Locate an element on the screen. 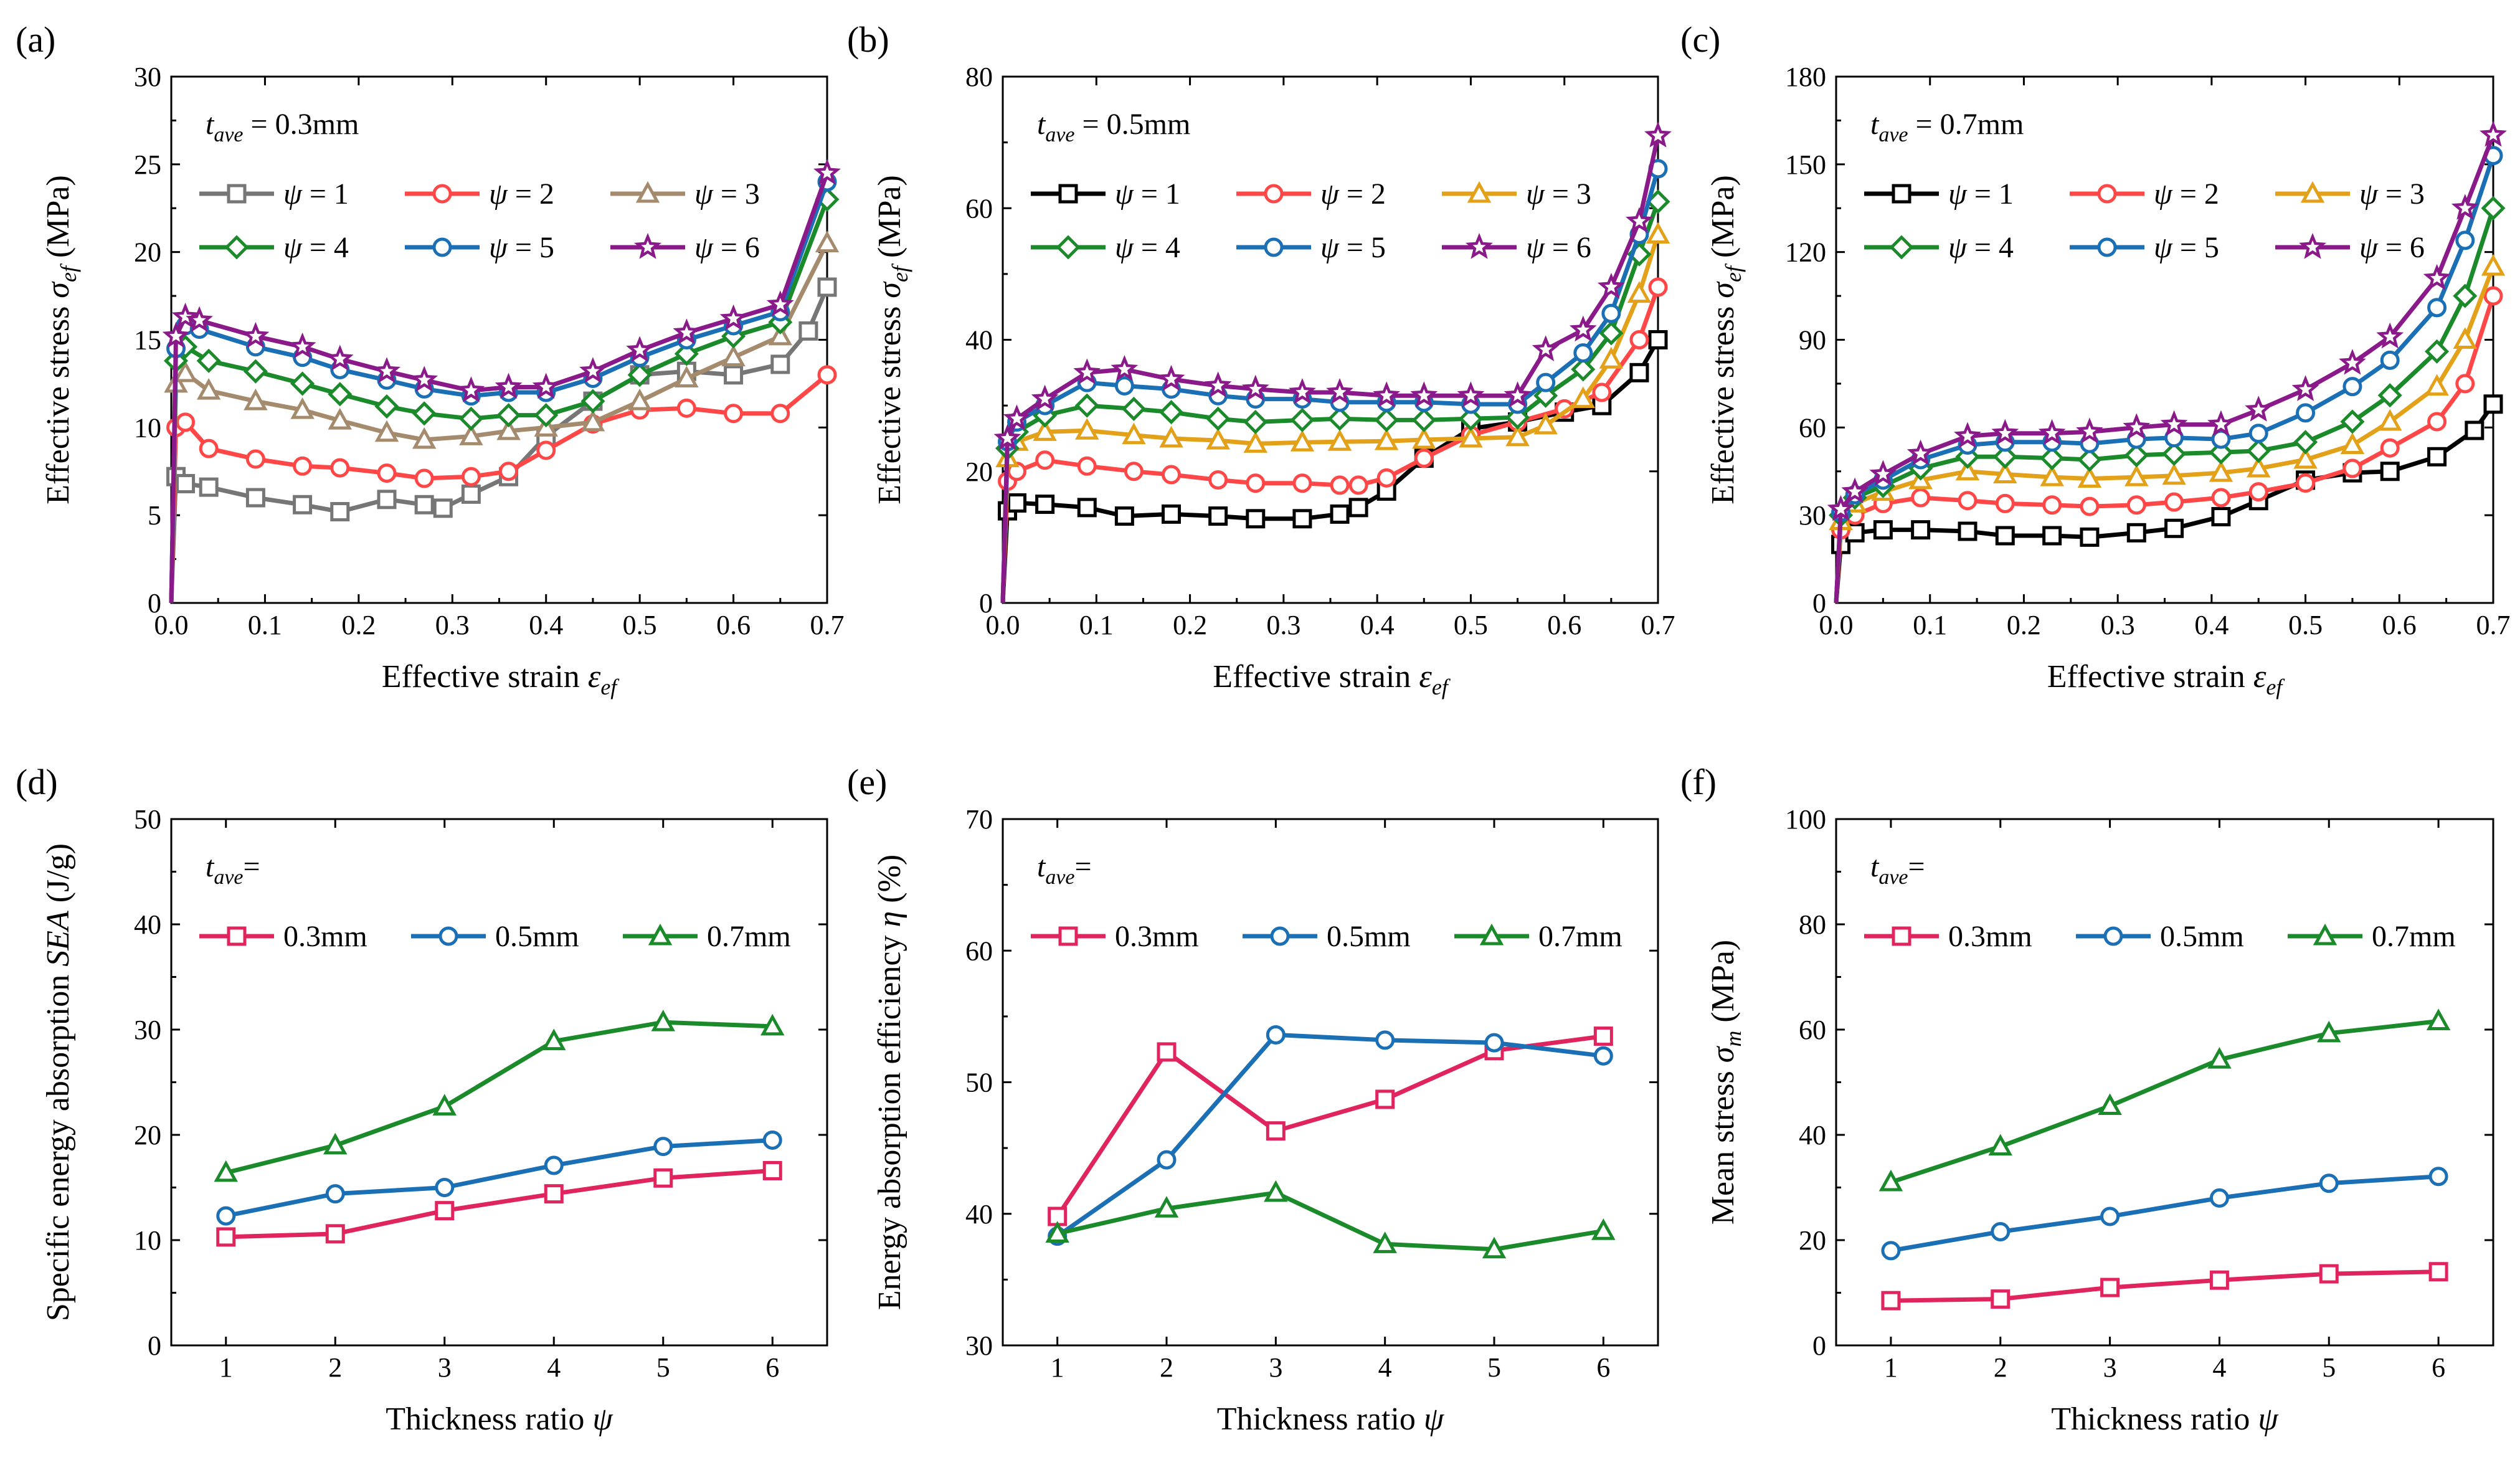 The height and width of the screenshot is (1460, 2520). legend-label: ψ = 6 is located at coordinates (1559, 247).